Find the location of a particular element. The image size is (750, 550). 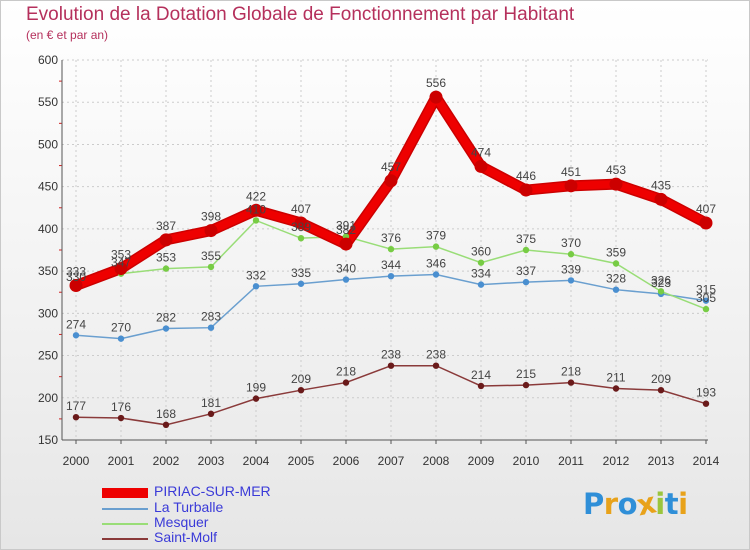

point-saint-molf-2005 is located at coordinates (301, 390).